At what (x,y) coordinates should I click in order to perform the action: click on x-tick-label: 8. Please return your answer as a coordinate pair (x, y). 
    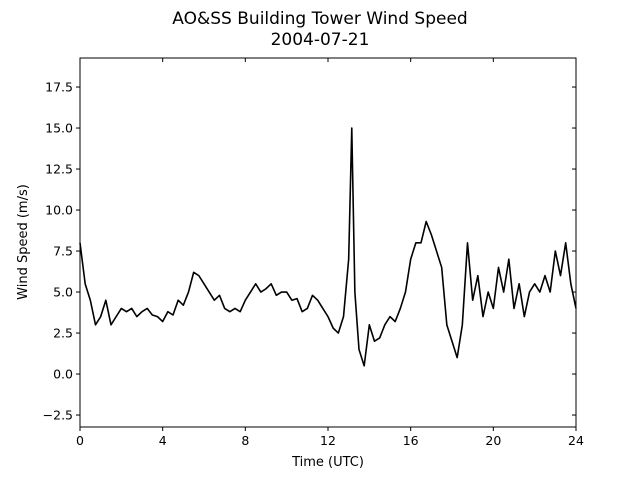
    Looking at the image, I should click on (245, 440).